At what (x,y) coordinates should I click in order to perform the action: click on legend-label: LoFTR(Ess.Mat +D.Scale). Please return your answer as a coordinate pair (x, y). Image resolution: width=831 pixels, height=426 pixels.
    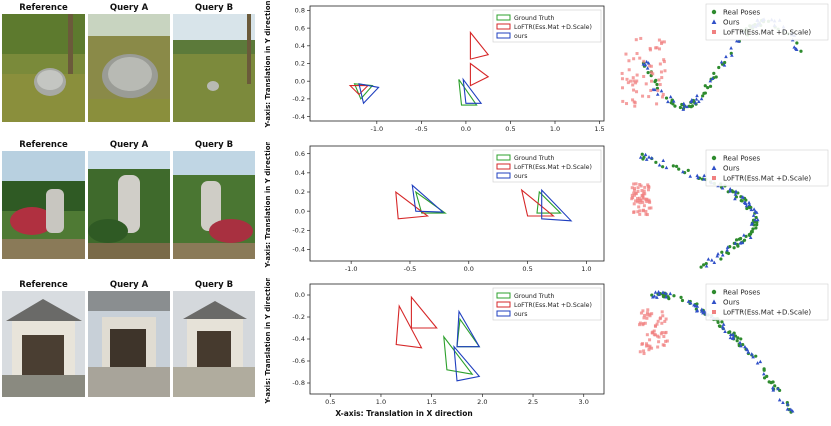
    Looking at the image, I should click on (767, 33).